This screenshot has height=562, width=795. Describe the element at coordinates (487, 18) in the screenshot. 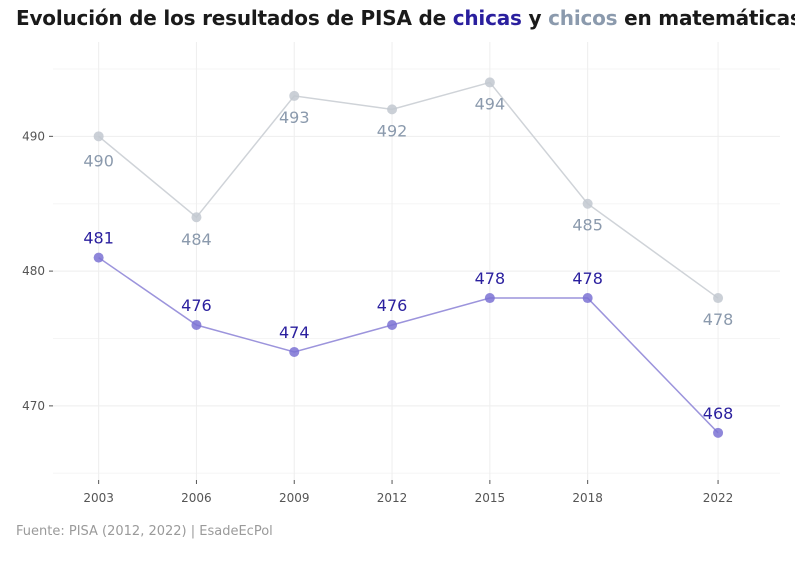

I see `title-girls: chicas` at that location.